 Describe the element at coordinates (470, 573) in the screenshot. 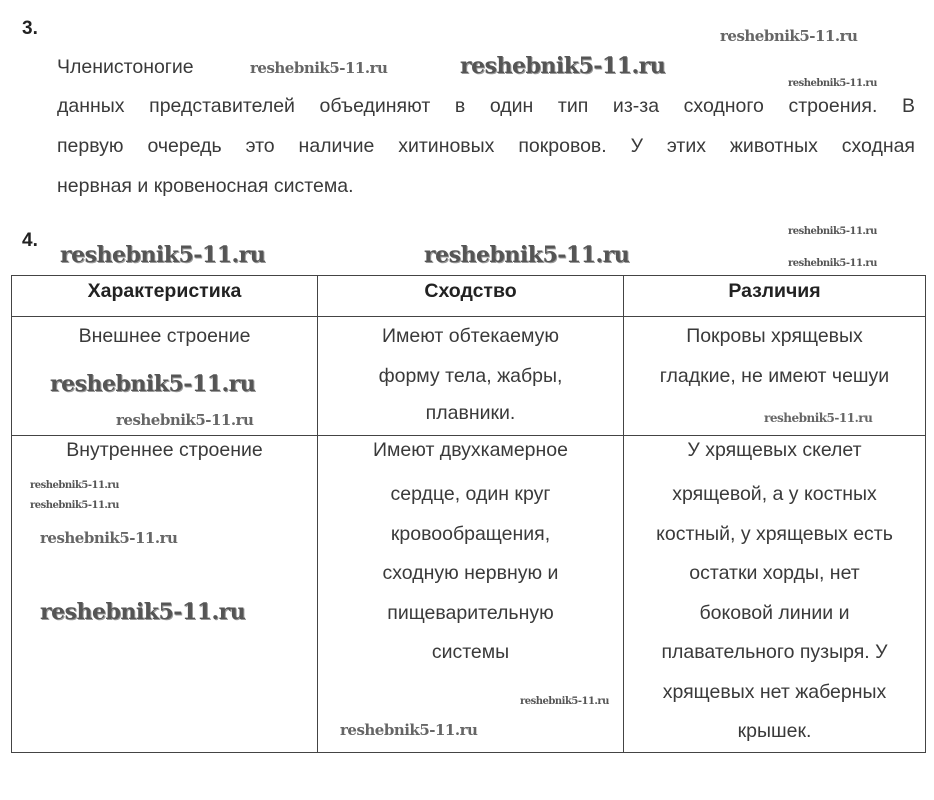

I see `cell-line: сходную нервную и` at that location.